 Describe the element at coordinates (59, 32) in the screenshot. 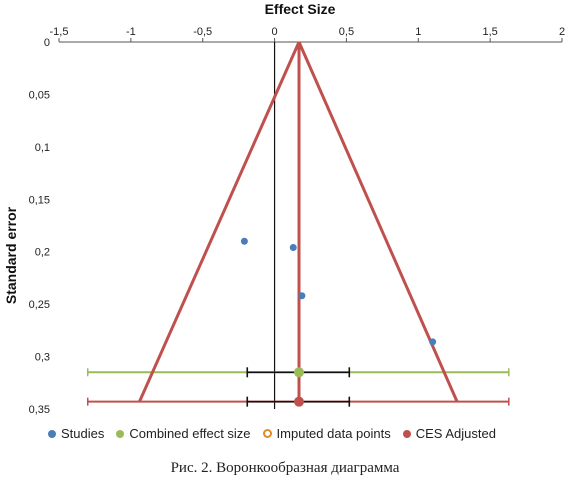

I see `x-tick-label: -1,5` at that location.